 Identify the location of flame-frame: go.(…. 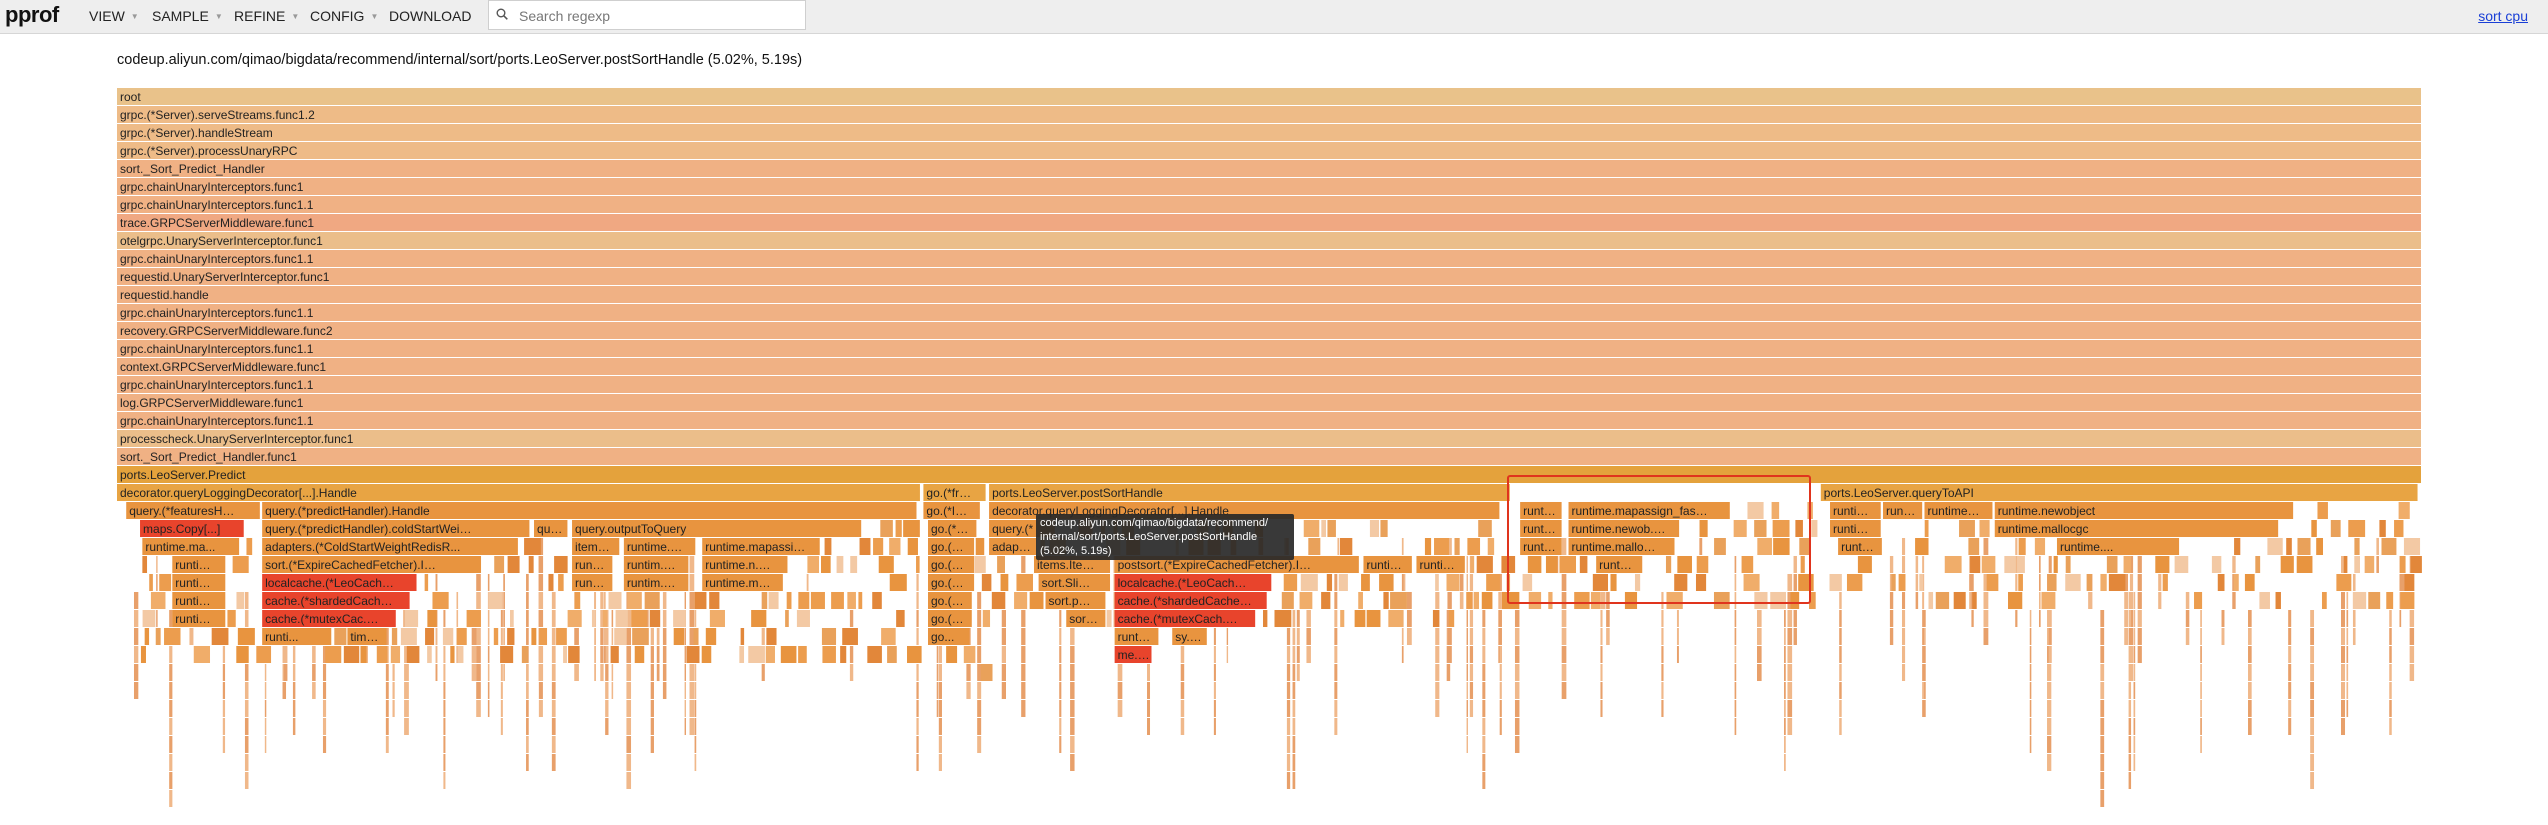
(950, 618).